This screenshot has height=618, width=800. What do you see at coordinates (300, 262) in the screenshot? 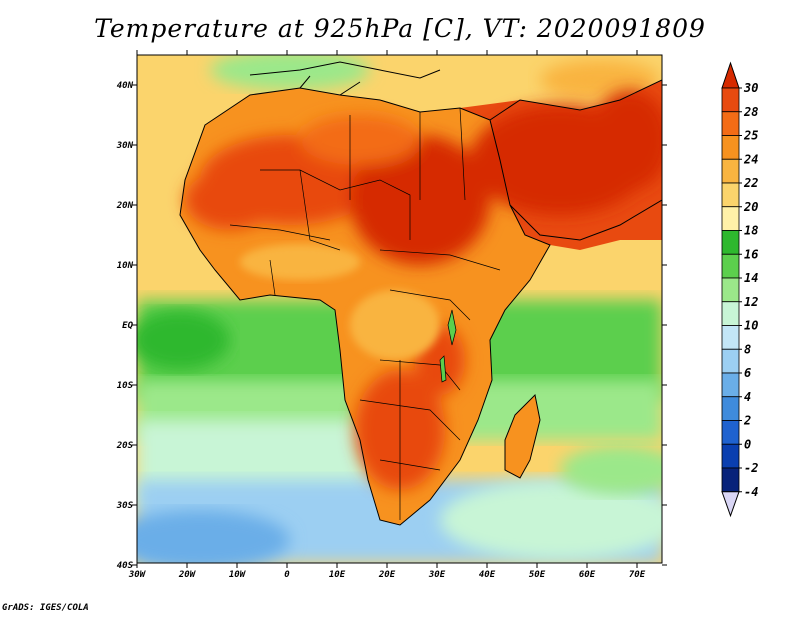
I see `gulf-guinea-coast` at bounding box center [300, 262].